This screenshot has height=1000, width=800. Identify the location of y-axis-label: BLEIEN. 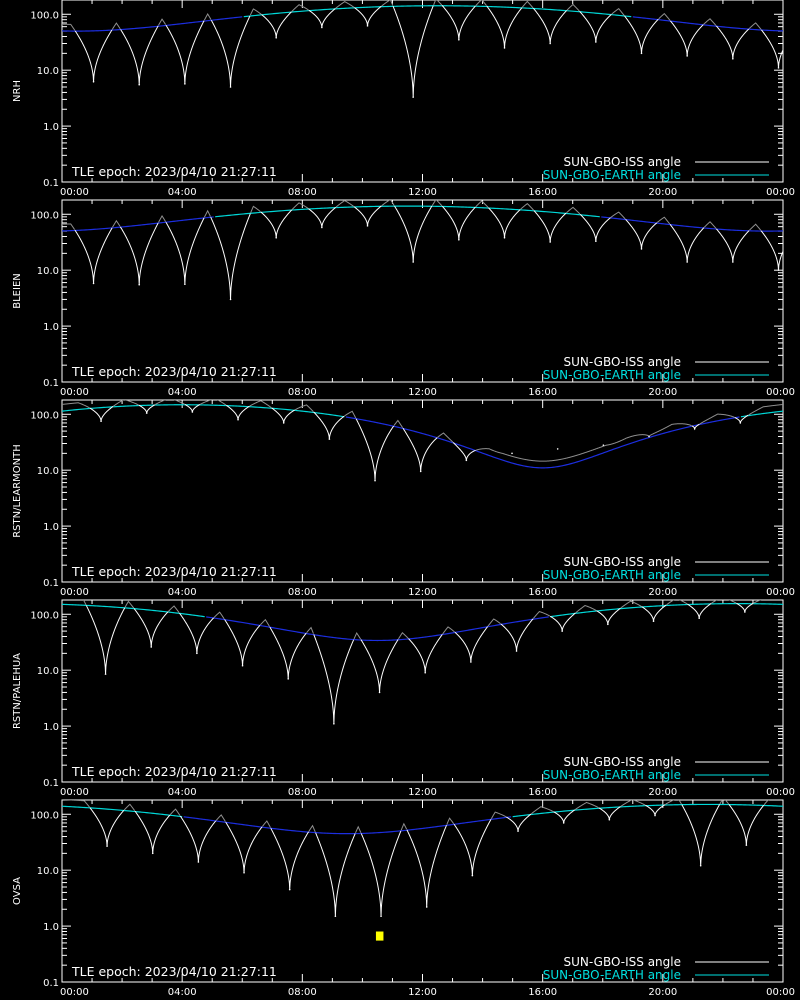
(17, 291).